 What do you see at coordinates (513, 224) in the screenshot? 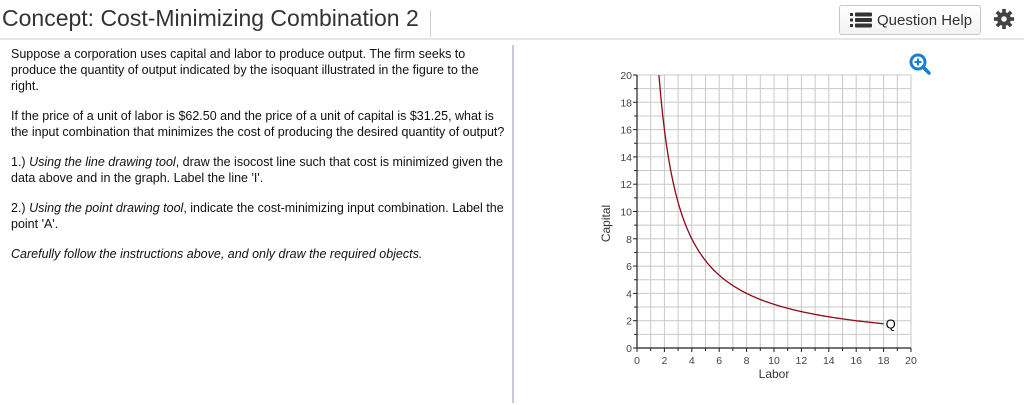
I see `panel-divider` at bounding box center [513, 224].